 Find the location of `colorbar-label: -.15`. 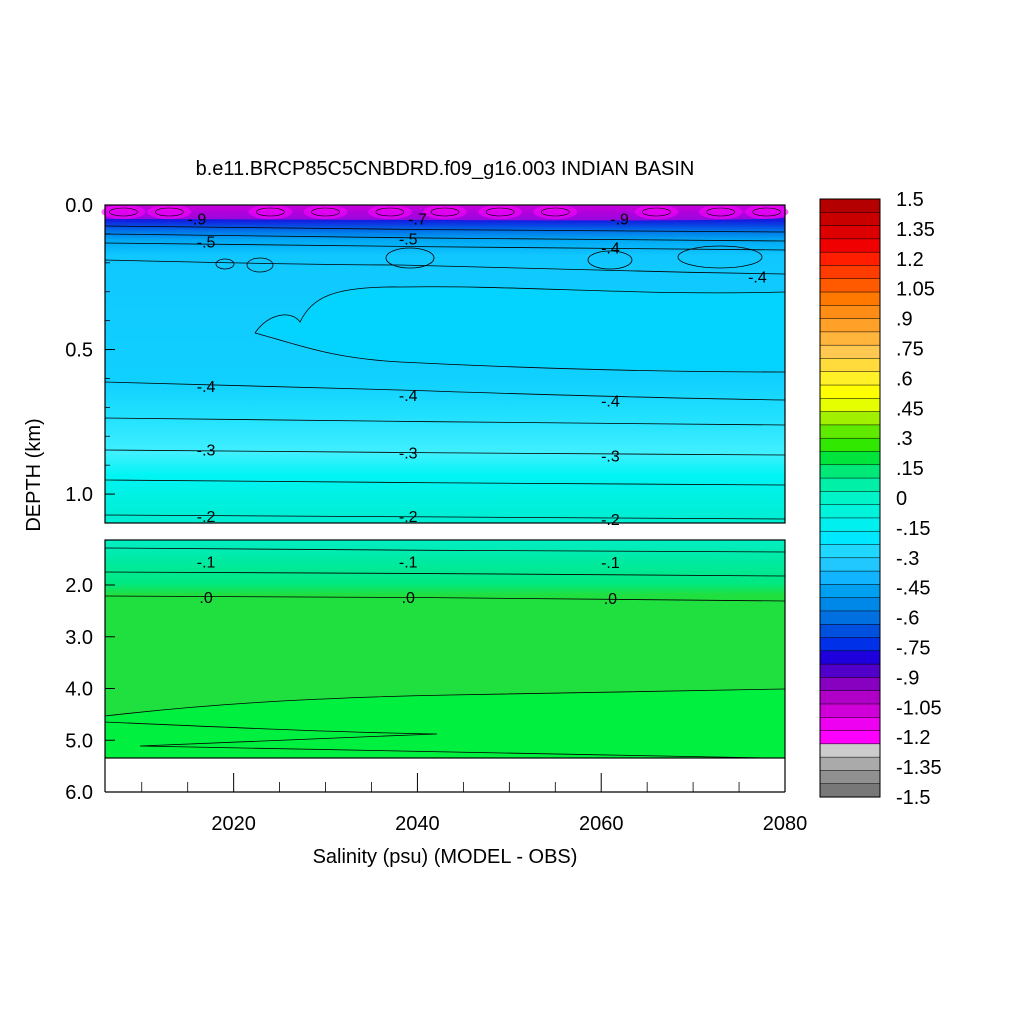

colorbar-label: -.15 is located at coordinates (913, 529).